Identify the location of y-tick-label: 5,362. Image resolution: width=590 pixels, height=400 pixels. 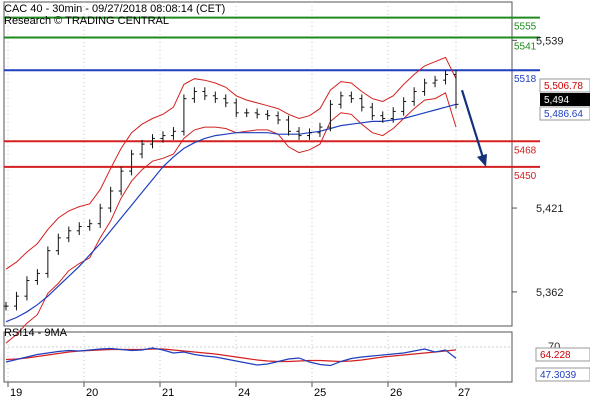
(550, 293).